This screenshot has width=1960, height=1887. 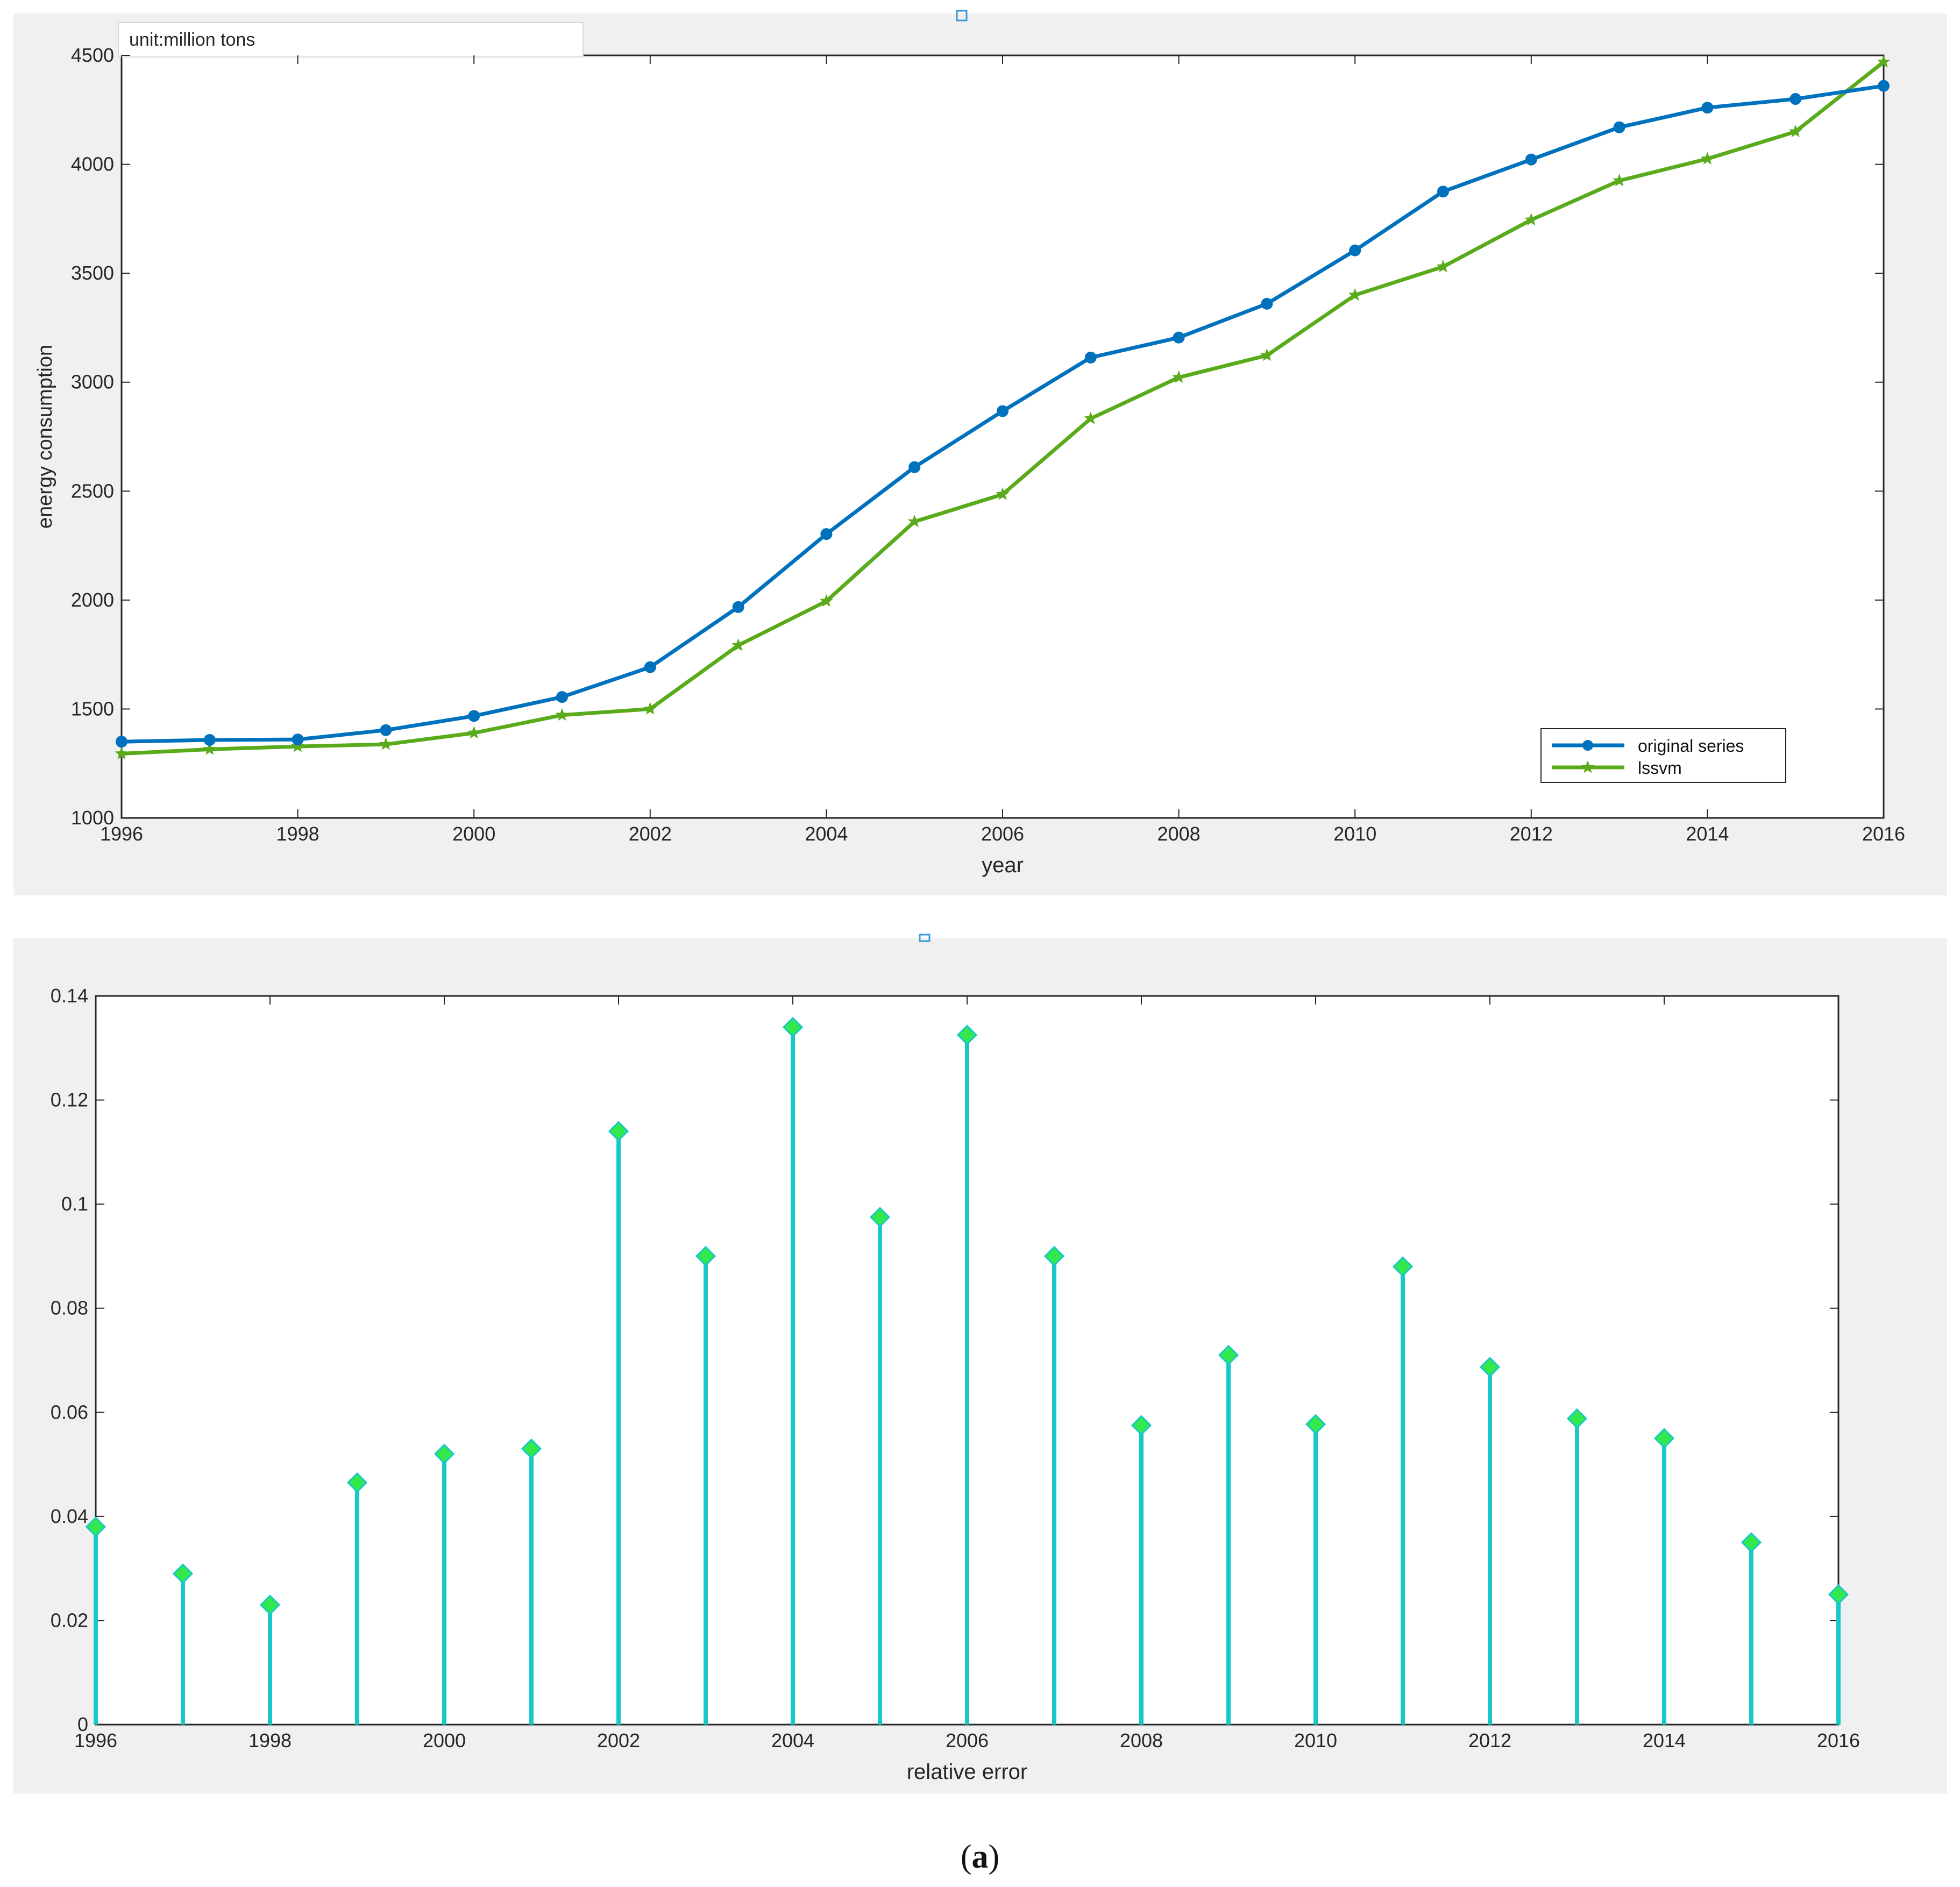 I want to click on bottom-y-tick-label: 0.1, so click(x=75, y=1204).